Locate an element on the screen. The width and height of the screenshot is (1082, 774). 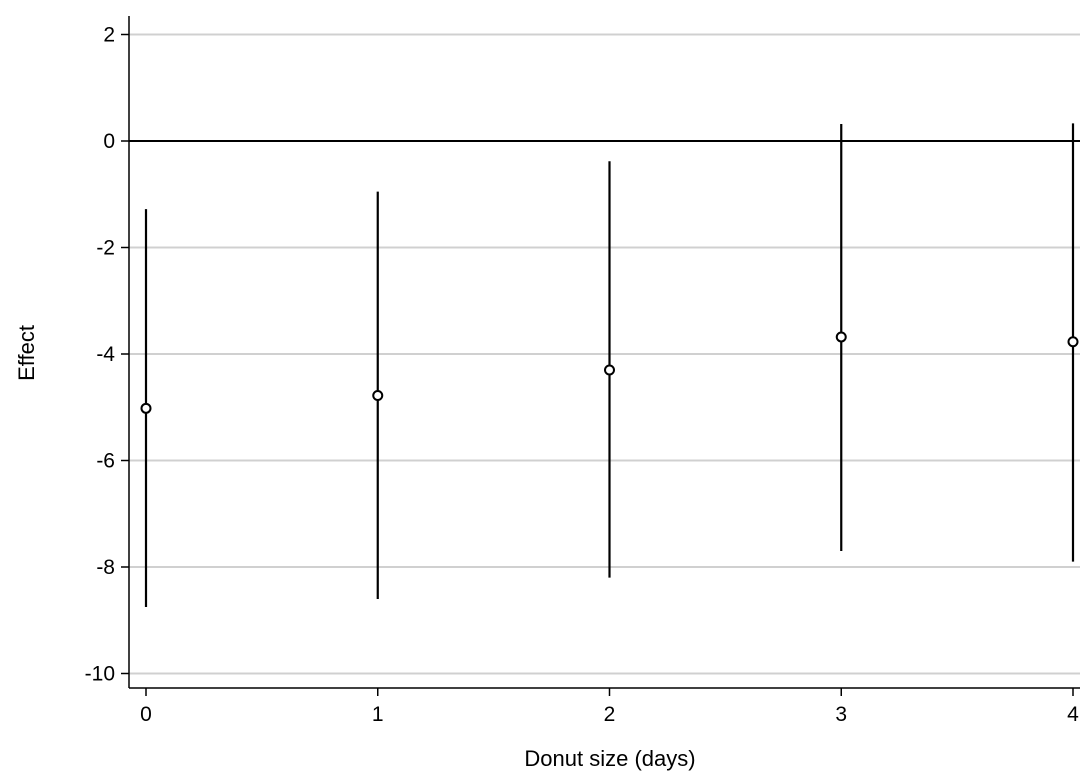
y-tick-label: -8 is located at coordinates (105, 567).